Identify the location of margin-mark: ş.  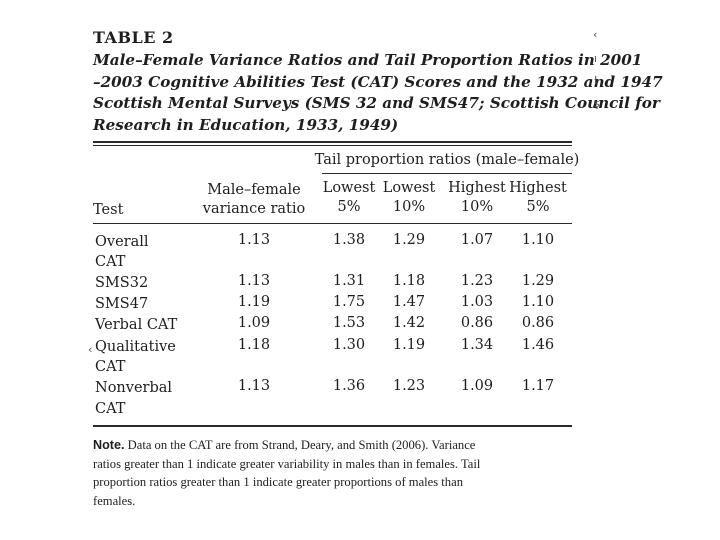
(597, 103).